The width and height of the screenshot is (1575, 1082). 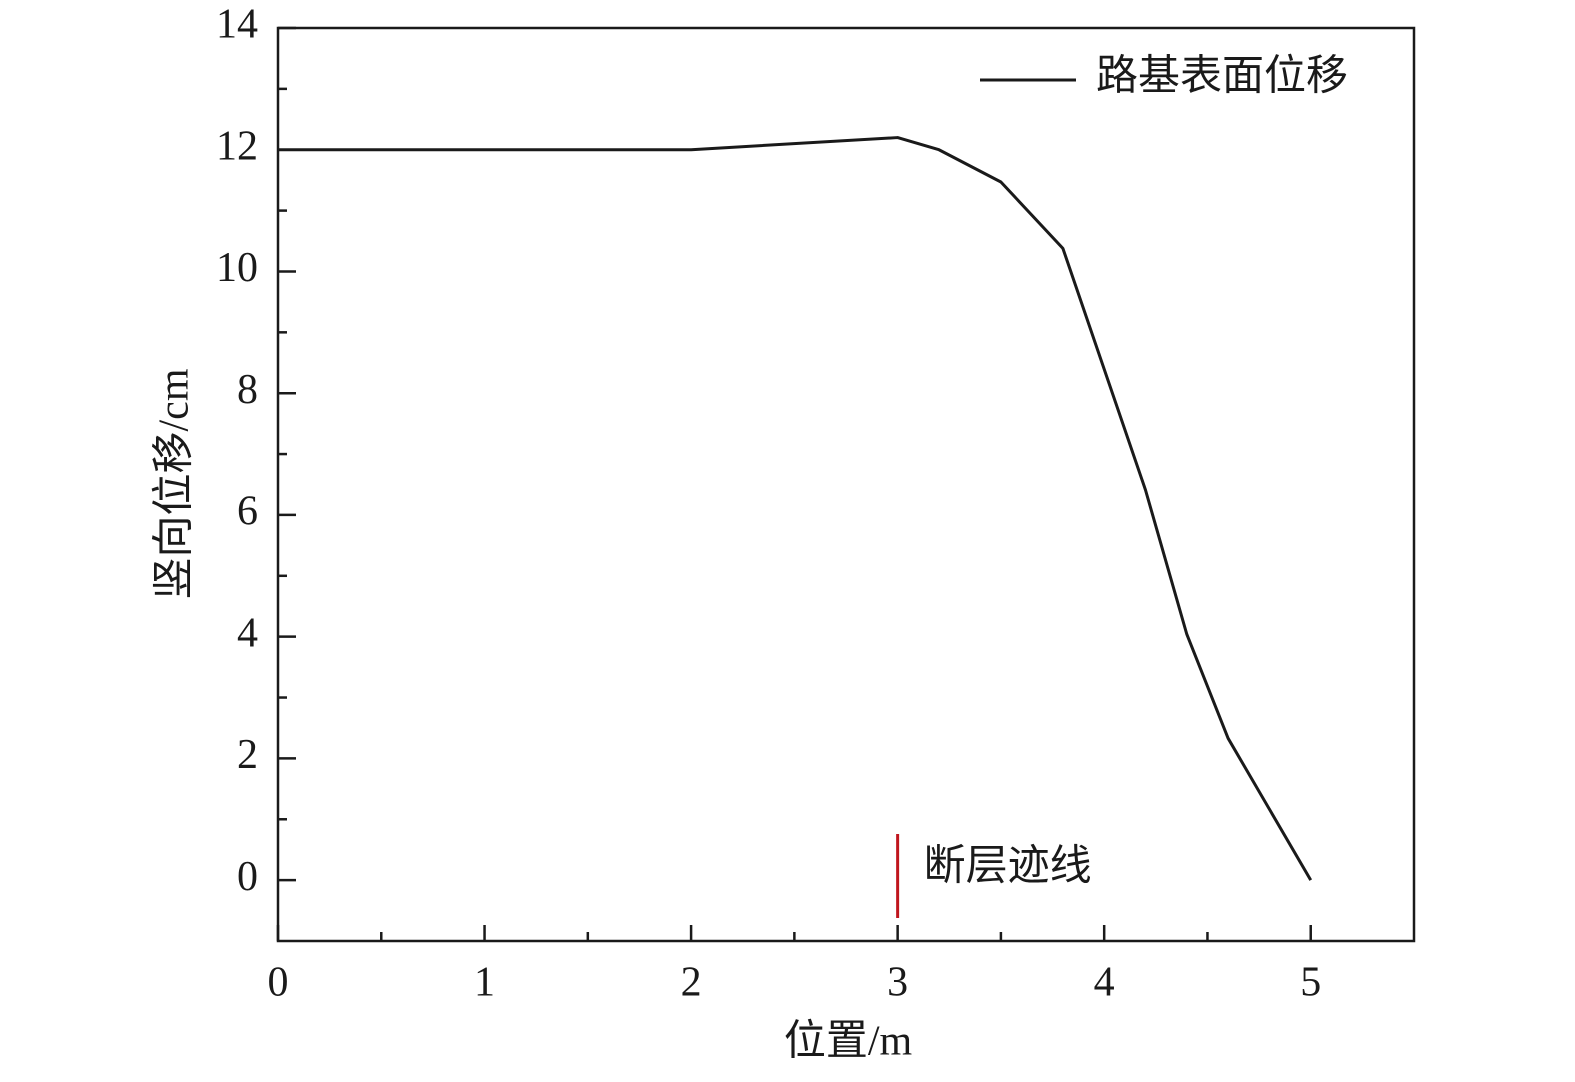 What do you see at coordinates (1104, 983) in the screenshot?
I see `x-tick-label: 4` at bounding box center [1104, 983].